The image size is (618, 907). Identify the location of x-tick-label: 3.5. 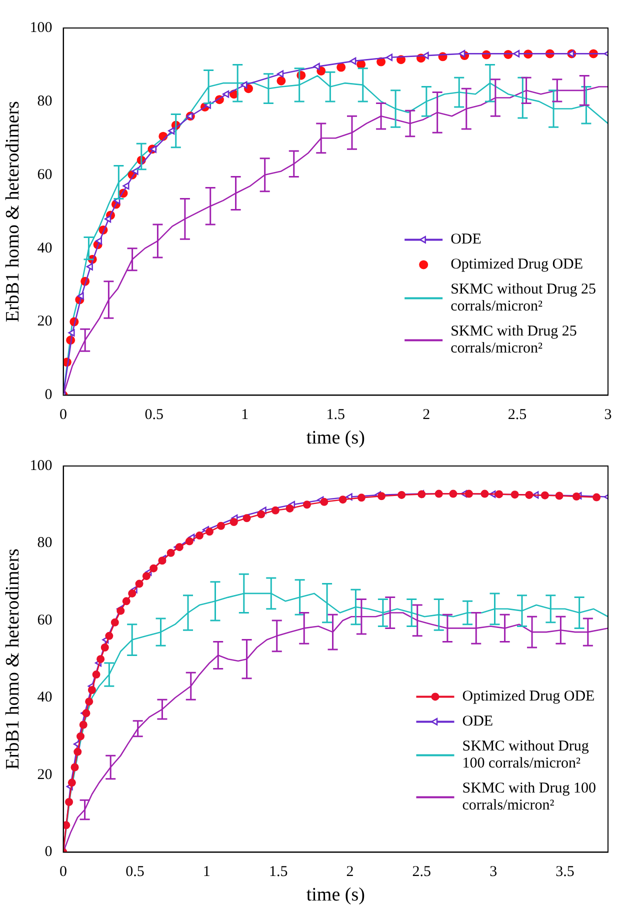
(565, 872).